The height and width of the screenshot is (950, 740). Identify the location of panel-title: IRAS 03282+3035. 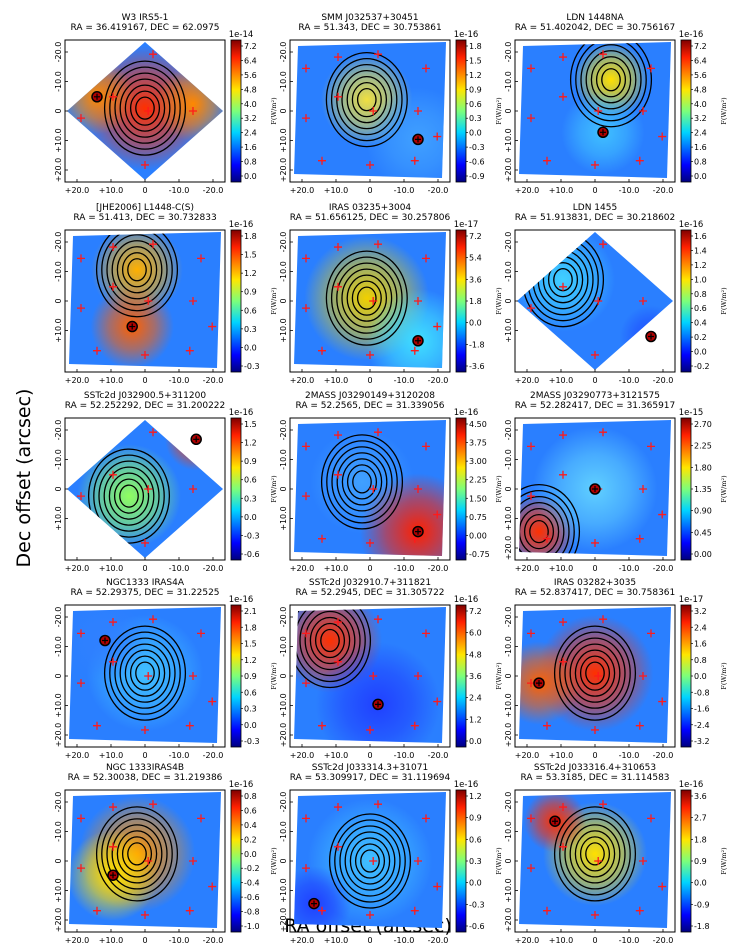
(595, 583).